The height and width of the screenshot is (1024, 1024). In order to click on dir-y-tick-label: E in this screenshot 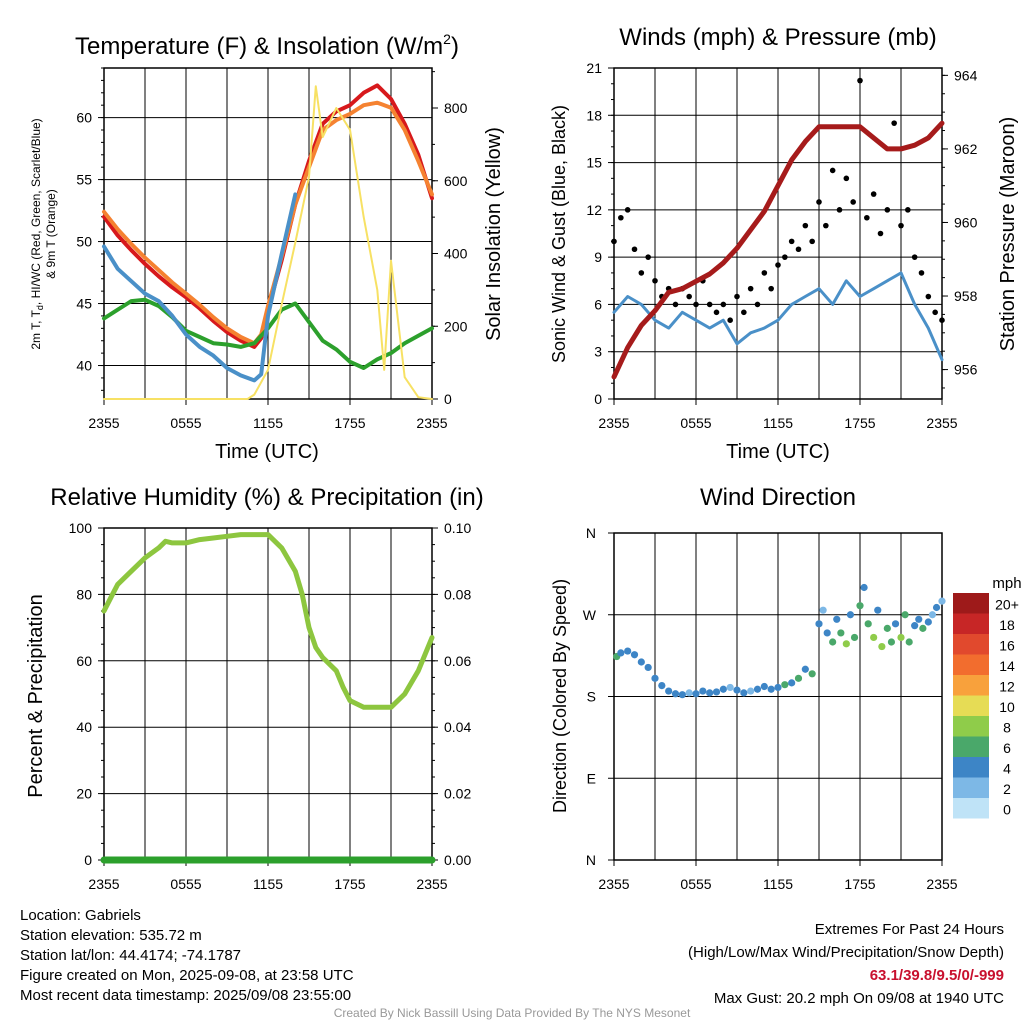, I will do `click(591, 778)`.